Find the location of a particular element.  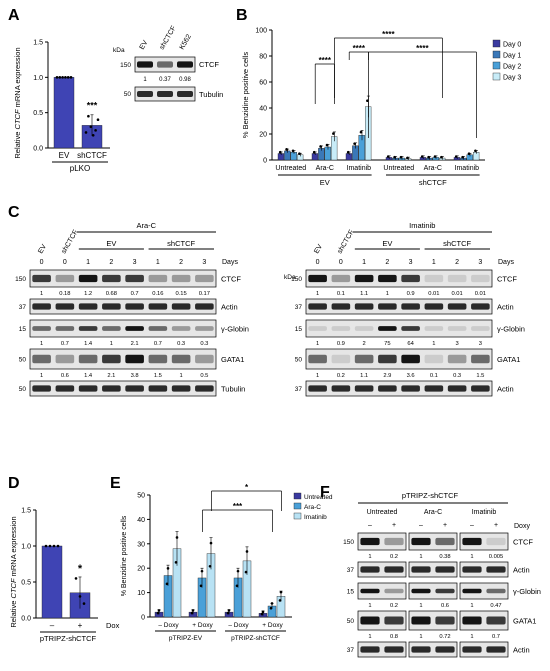

panel-b-group-label: shCTCF is located at coordinates (433, 182).